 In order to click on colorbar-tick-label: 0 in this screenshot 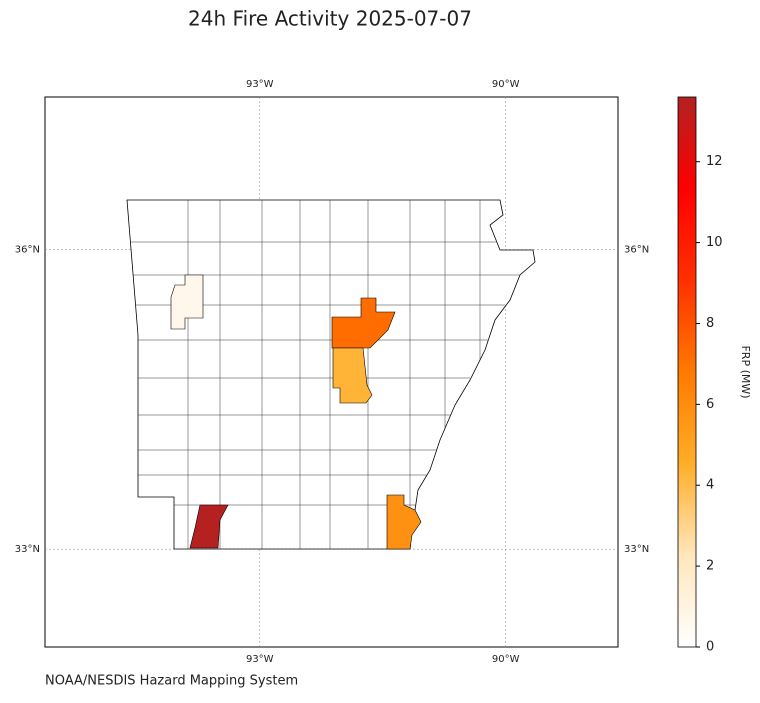, I will do `click(710, 647)`.